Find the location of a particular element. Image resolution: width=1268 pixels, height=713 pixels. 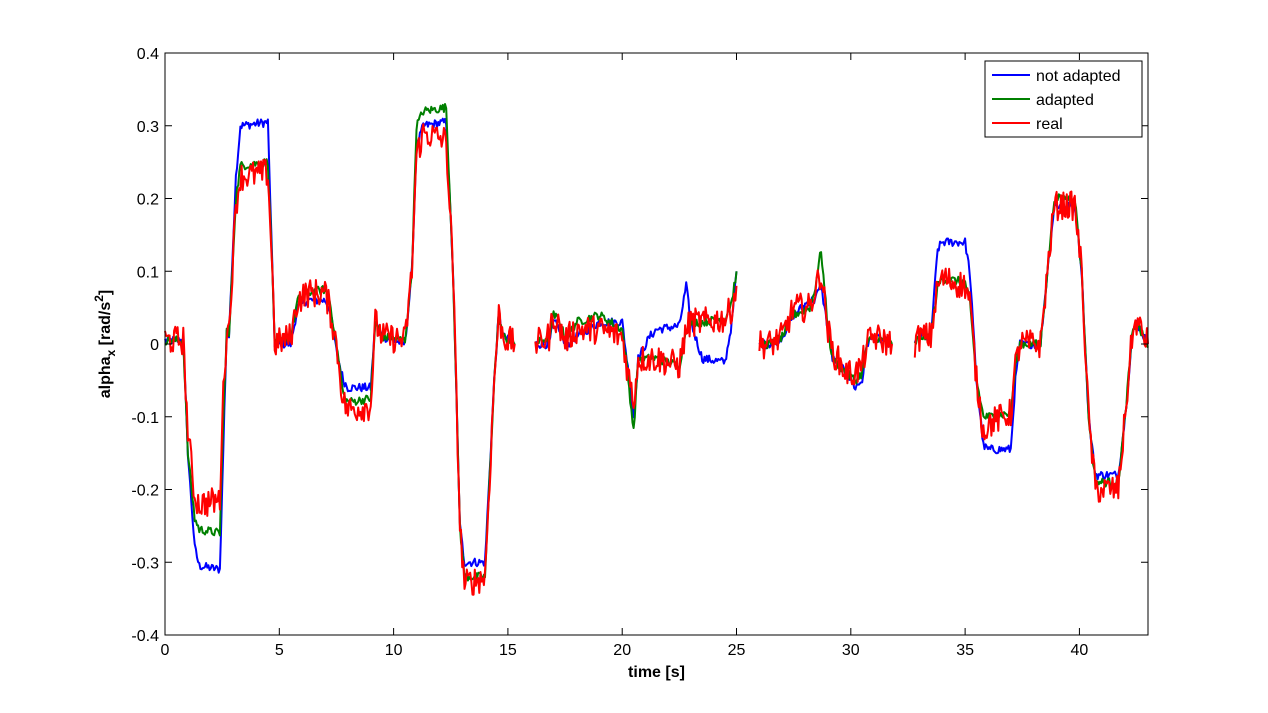

x-tick-label: 40 is located at coordinates (1080, 650).